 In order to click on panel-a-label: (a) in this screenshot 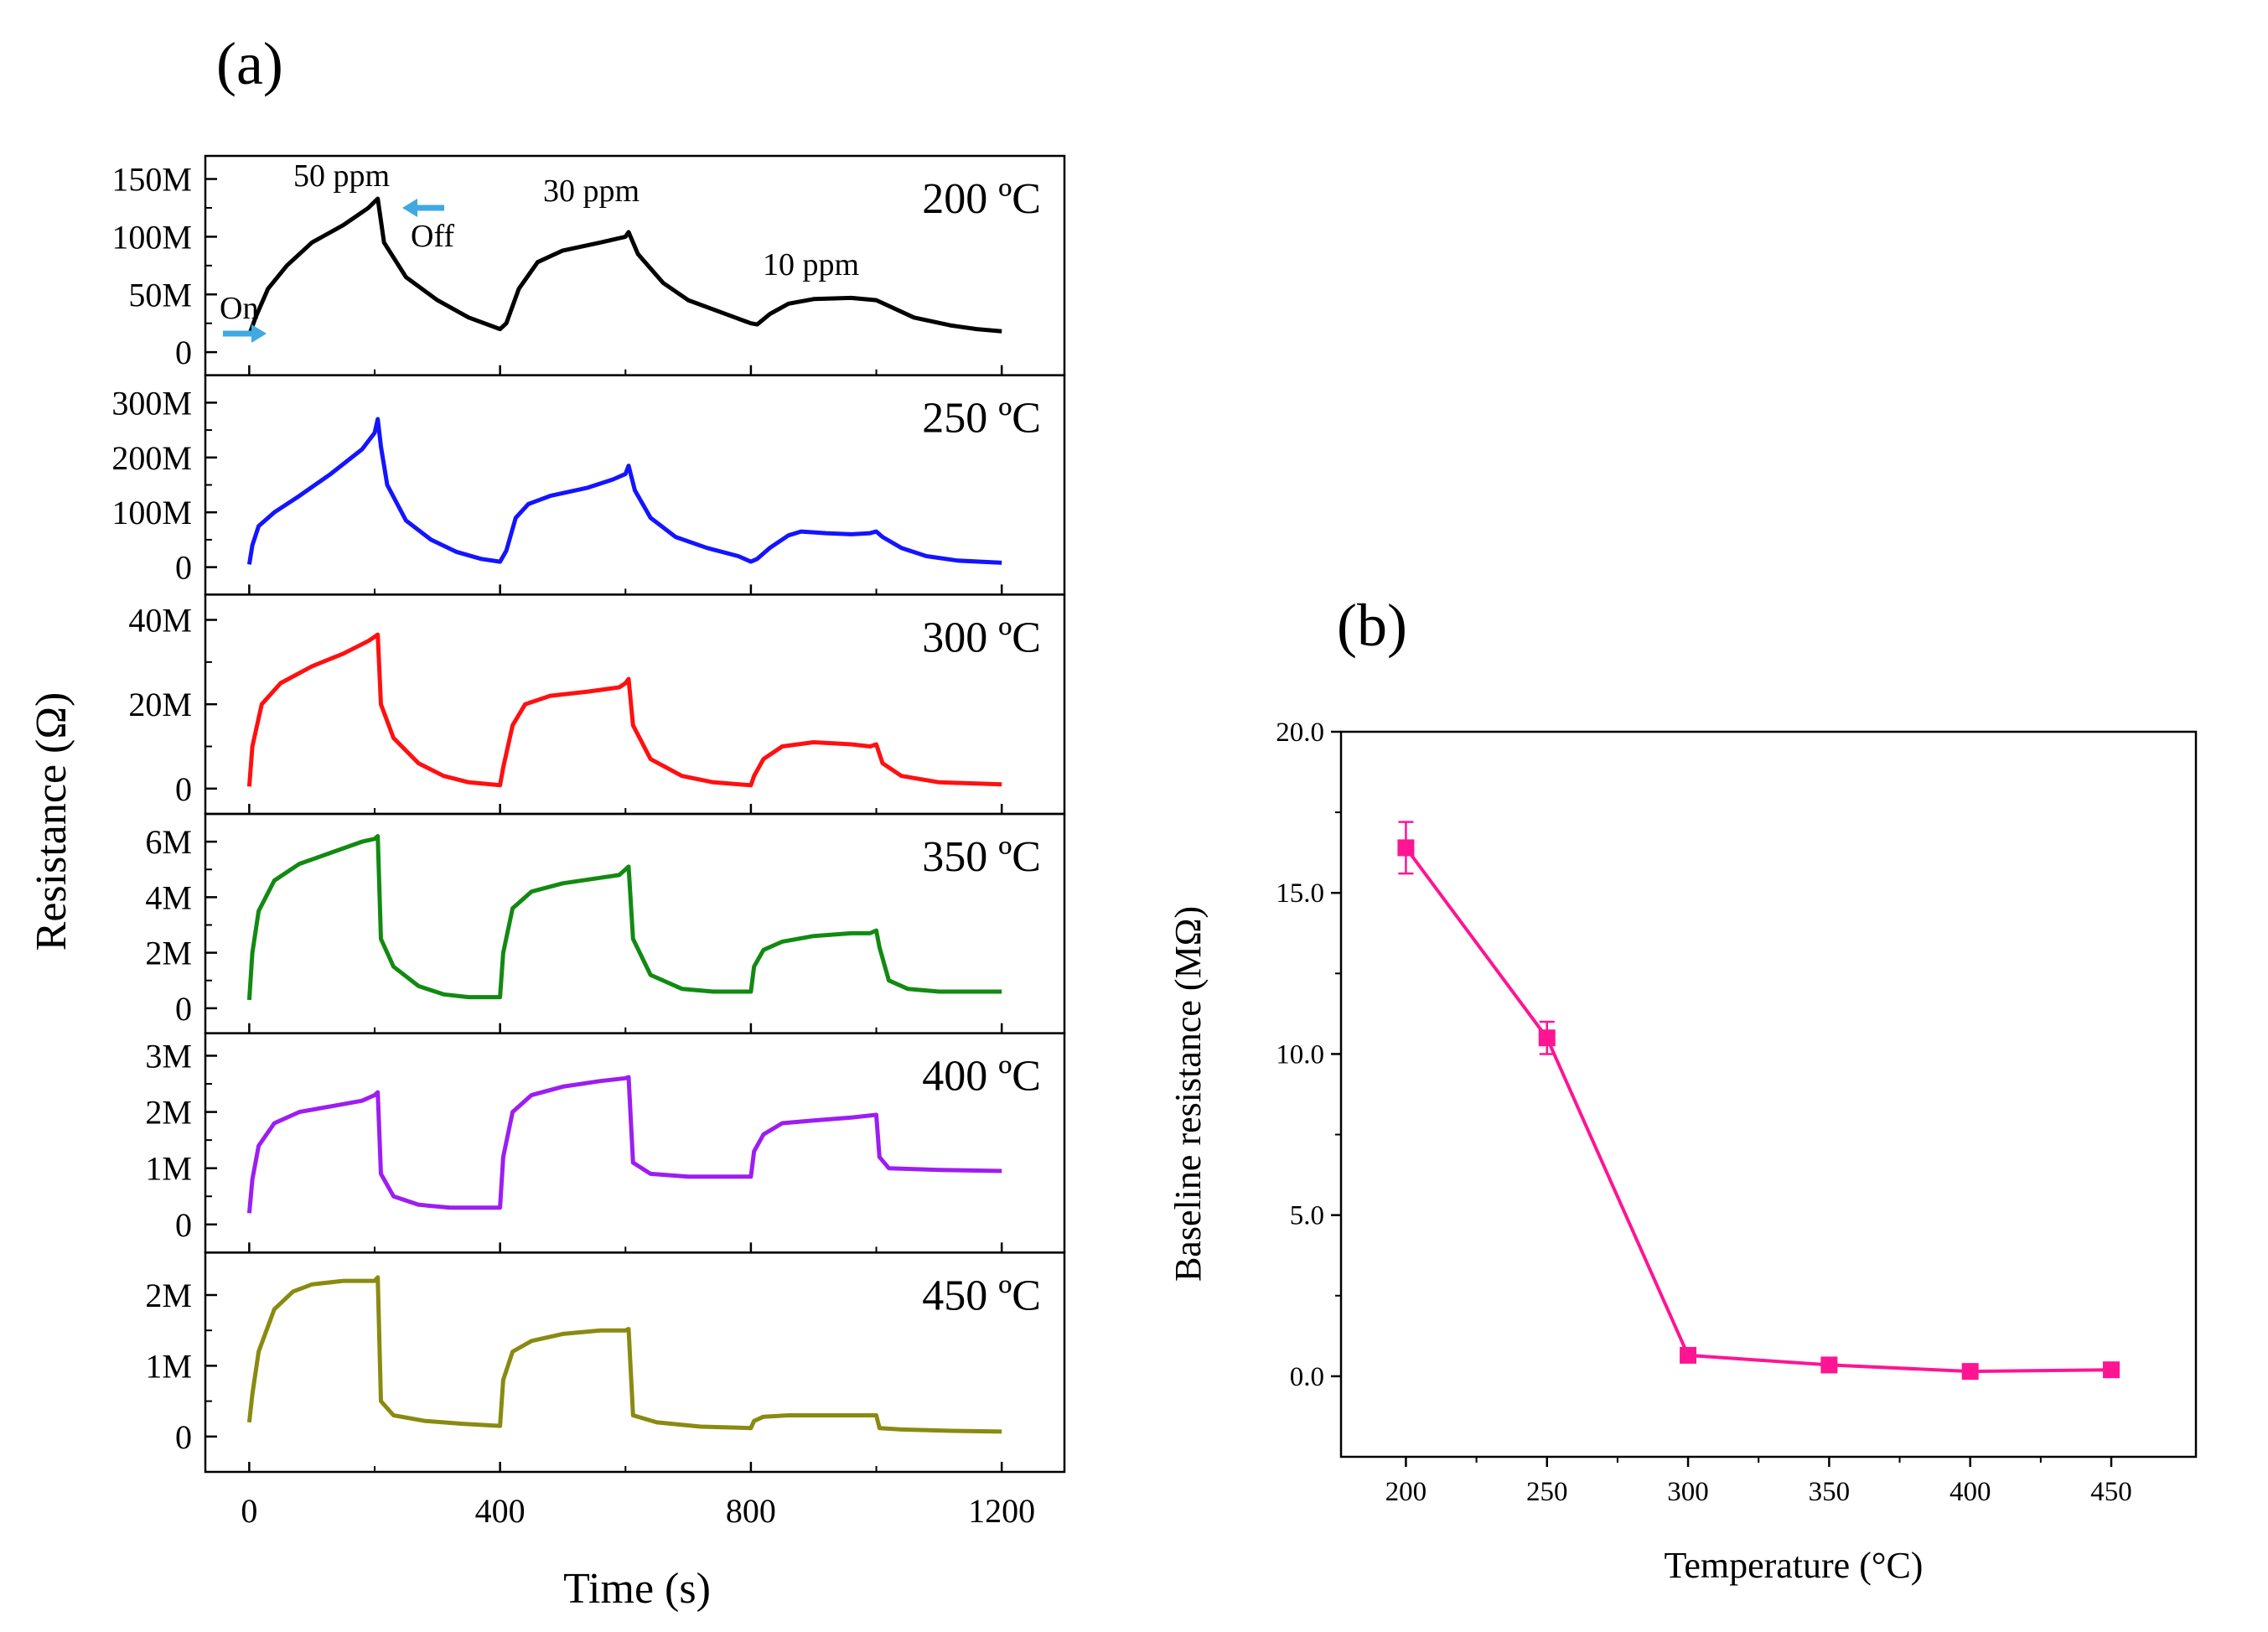, I will do `click(249, 64)`.